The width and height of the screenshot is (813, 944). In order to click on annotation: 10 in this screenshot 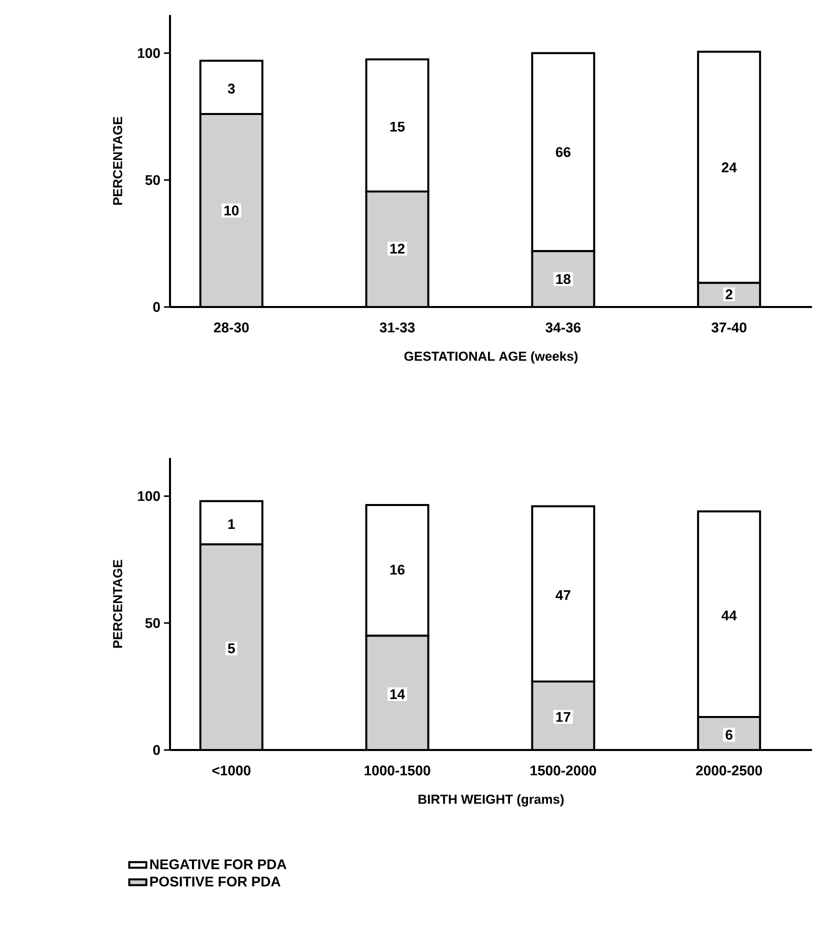, I will do `click(231, 211)`.